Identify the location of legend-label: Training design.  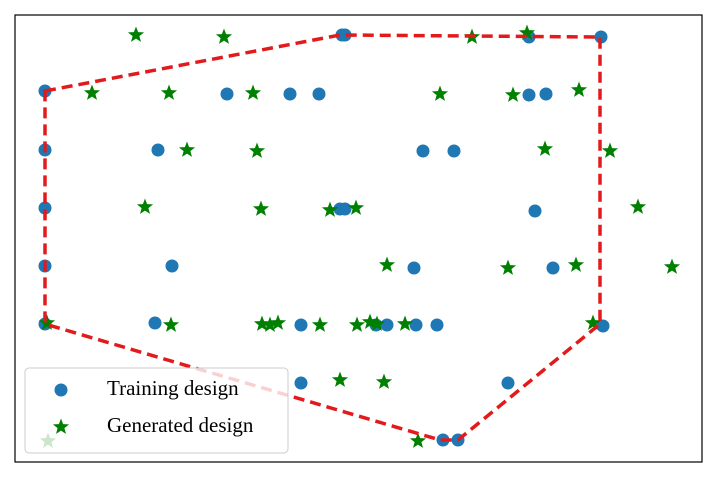
(173, 388).